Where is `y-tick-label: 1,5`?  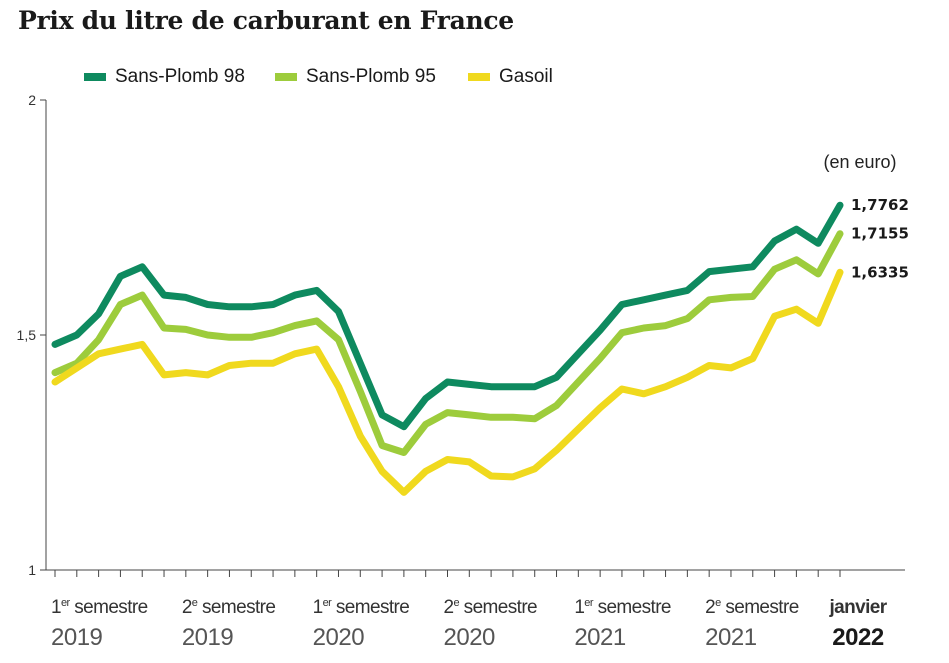 y-tick-label: 1,5 is located at coordinates (27, 335).